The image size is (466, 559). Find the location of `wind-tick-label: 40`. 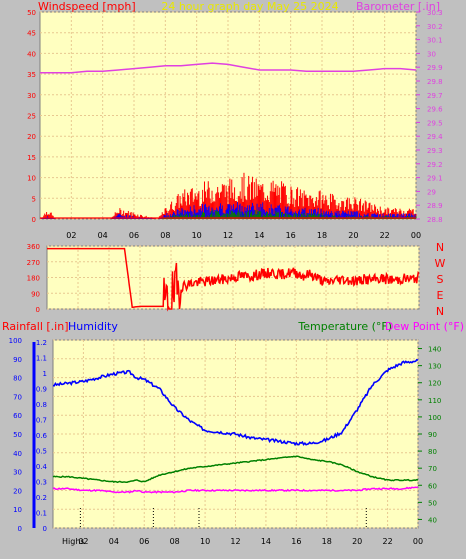

wind-tick-label: 40 is located at coordinates (31, 54).